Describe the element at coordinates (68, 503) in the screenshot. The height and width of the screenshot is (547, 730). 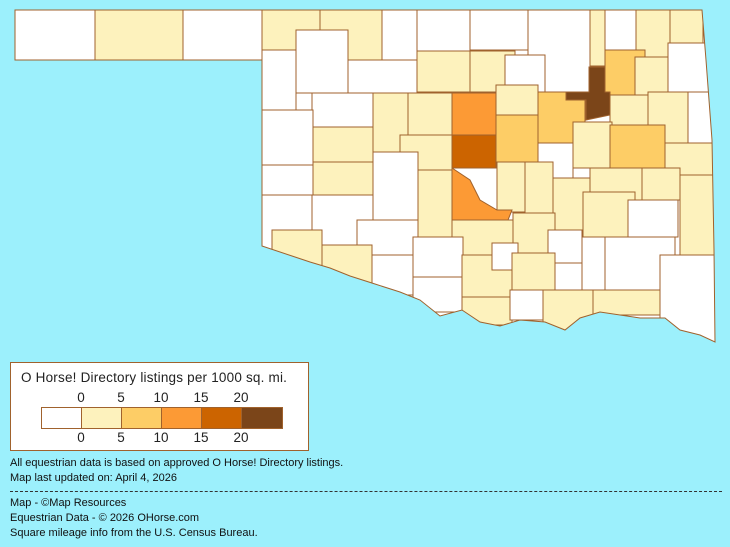
I see `map-credit: Map - ©Map Resources` at that location.